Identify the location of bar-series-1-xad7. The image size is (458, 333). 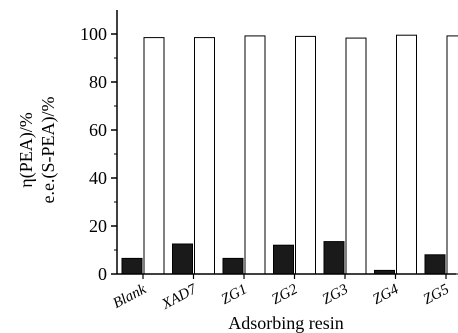
(182, 259).